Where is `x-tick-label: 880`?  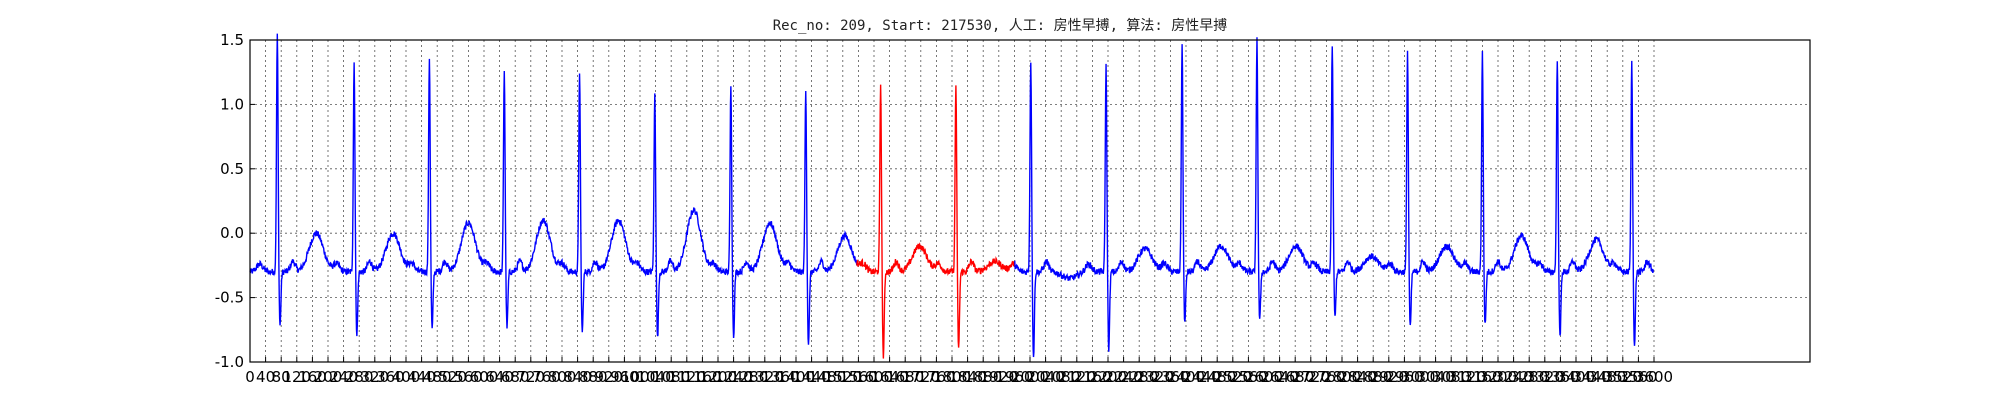 x-tick-label: 880 is located at coordinates (593, 377).